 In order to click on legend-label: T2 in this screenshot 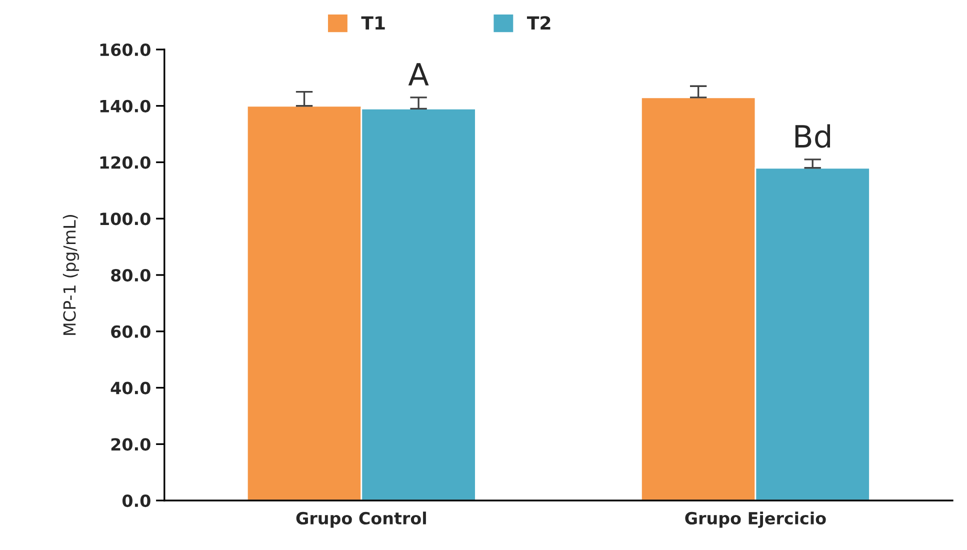, I will do `click(538, 23)`.